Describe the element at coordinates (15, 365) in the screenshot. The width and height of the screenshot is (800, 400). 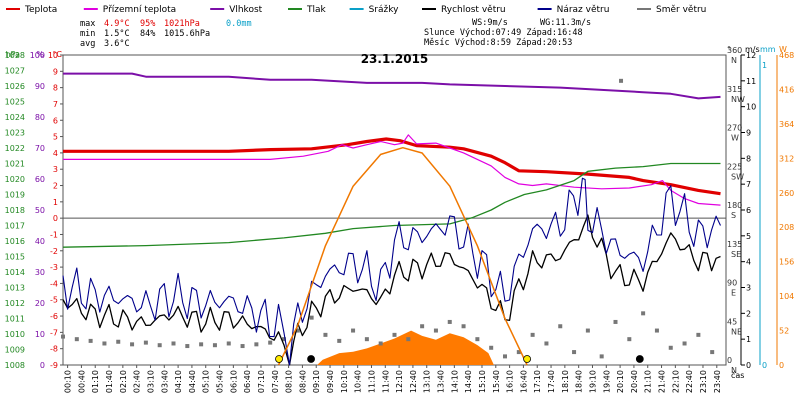
I see `hpa-tick-1008: 1008` at that location.